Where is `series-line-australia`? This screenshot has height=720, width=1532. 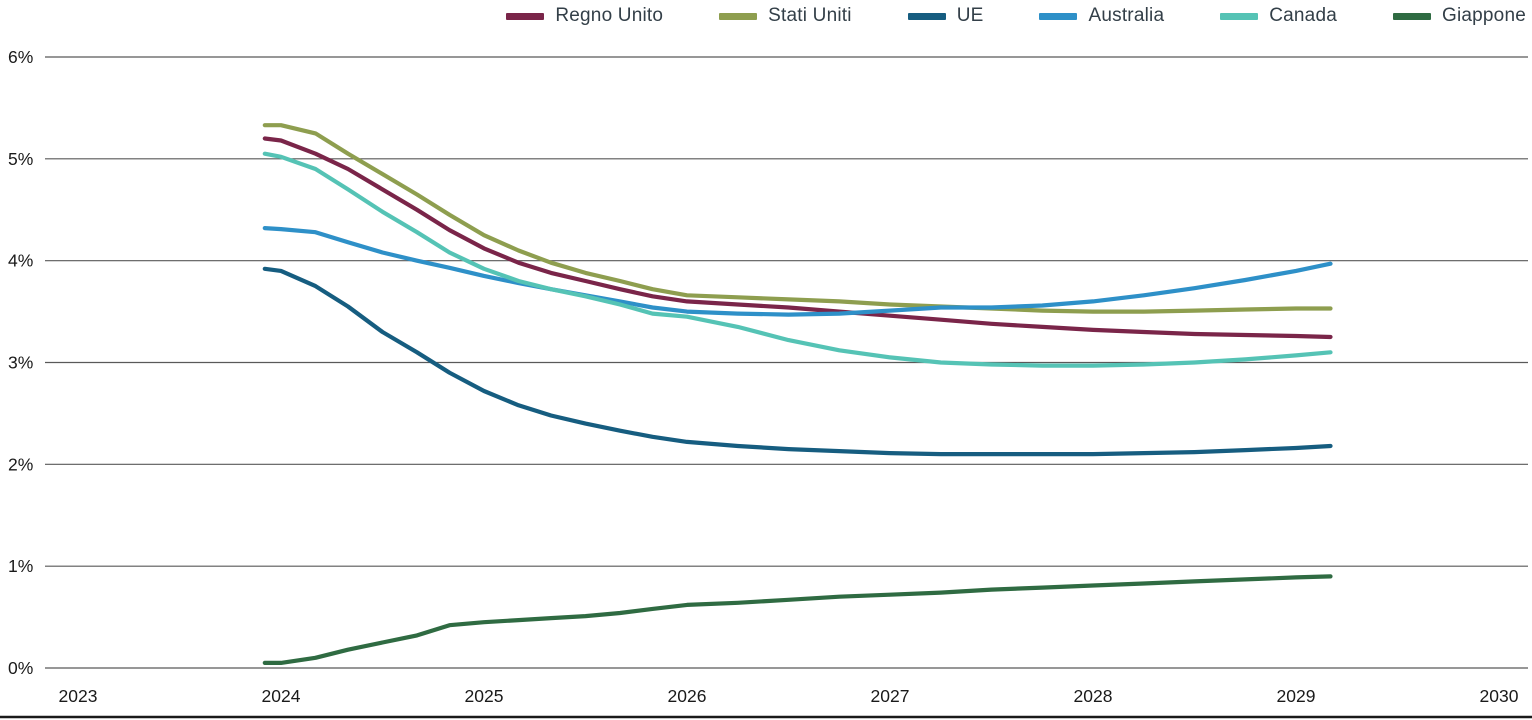 series-line-australia is located at coordinates (797, 271).